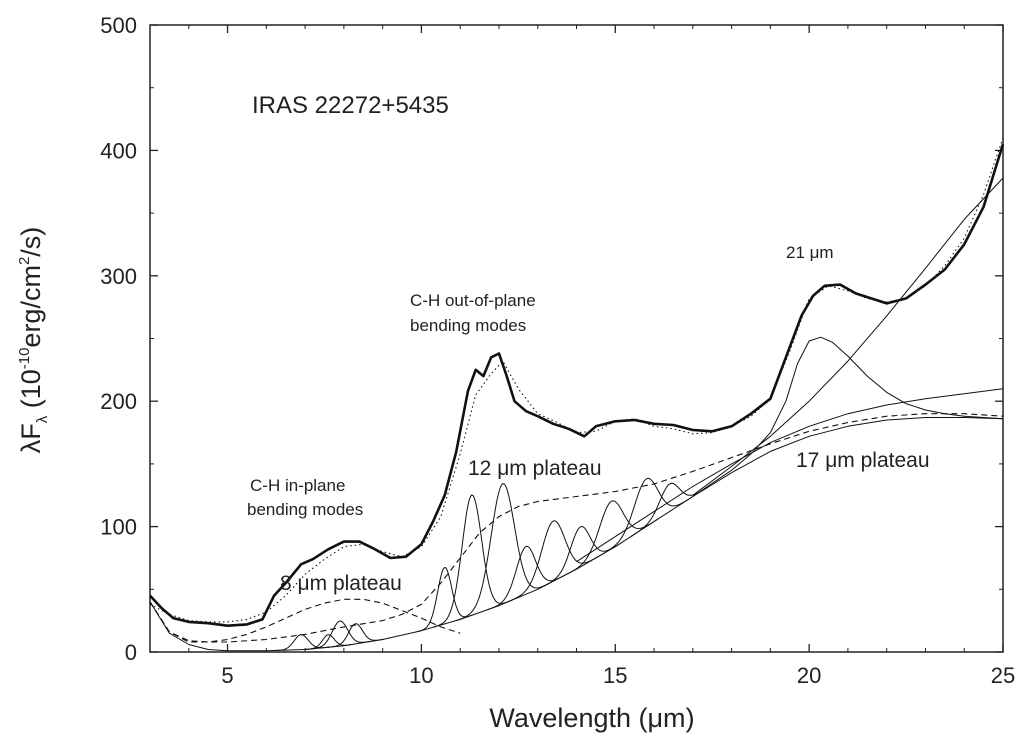 This screenshot has height=740, width=1019. Describe the element at coordinates (24, 261) in the screenshot. I see `y-axis-title-exp2: 2` at that location.